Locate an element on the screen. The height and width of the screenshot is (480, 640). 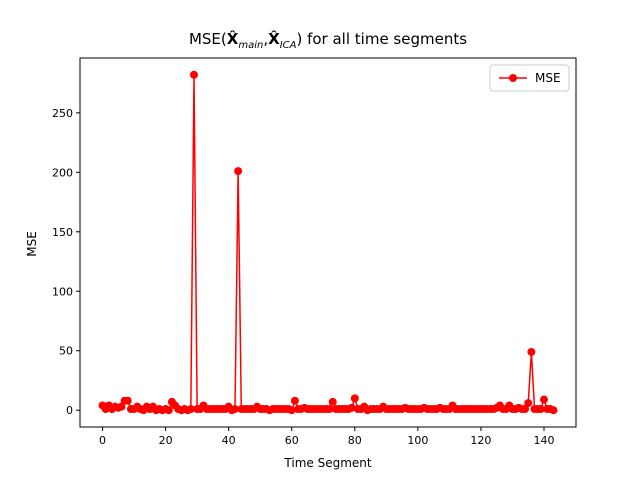
y-axis-label: MSE is located at coordinates (32, 244).